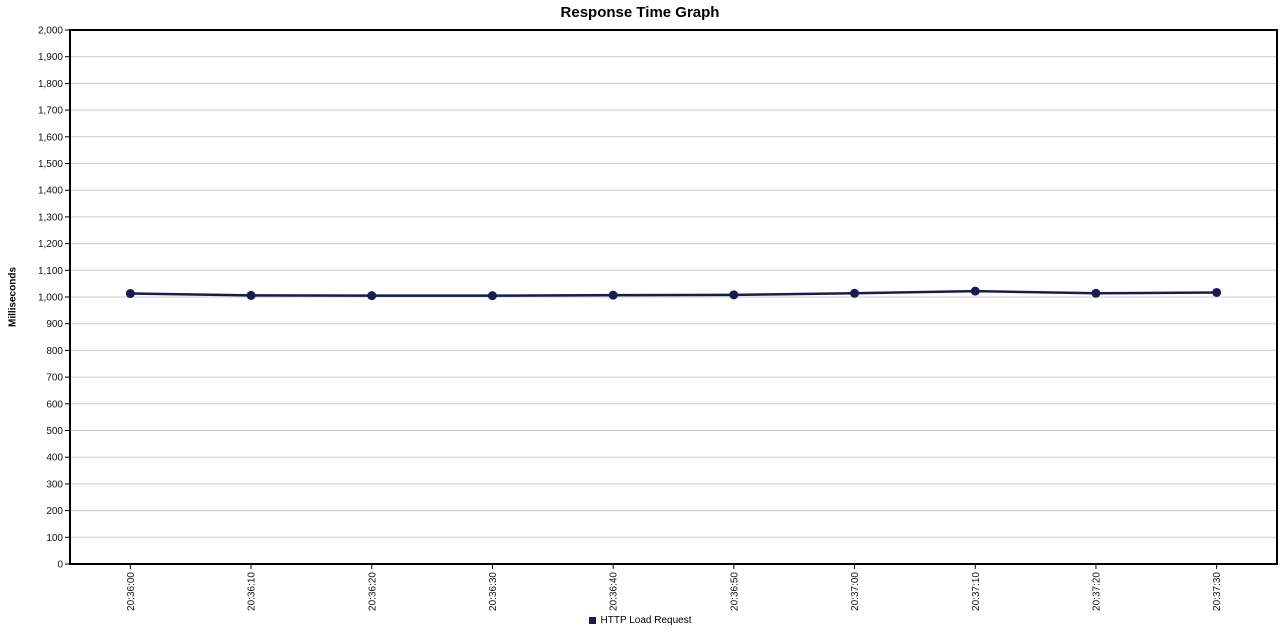 This screenshot has height=632, width=1280. I want to click on y-tick-label: 0, so click(60, 565).